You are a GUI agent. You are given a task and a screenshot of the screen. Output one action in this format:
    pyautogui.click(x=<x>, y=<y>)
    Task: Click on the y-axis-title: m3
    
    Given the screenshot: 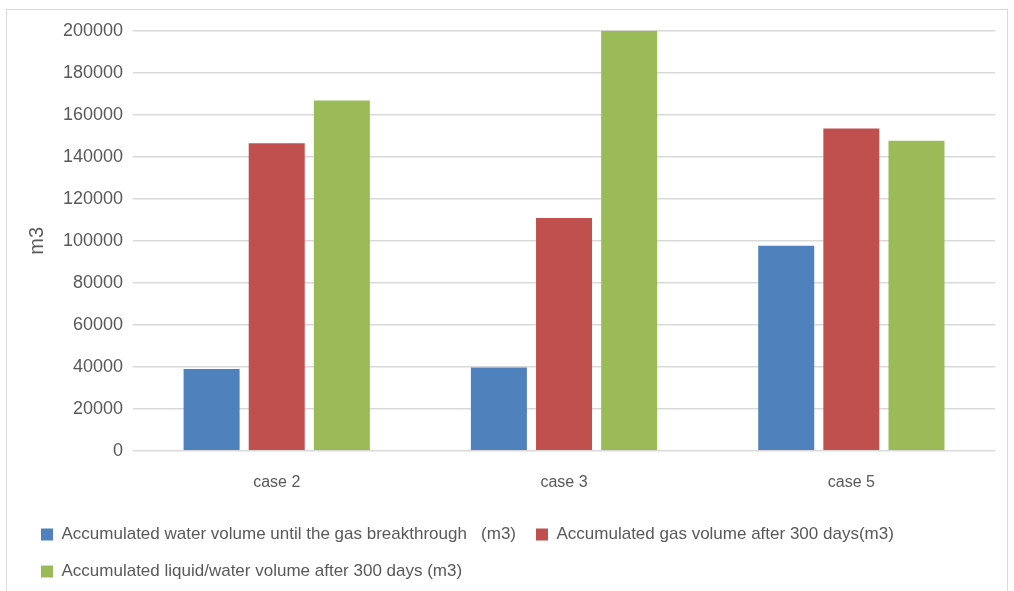 What is the action you would take?
    pyautogui.click(x=35, y=240)
    